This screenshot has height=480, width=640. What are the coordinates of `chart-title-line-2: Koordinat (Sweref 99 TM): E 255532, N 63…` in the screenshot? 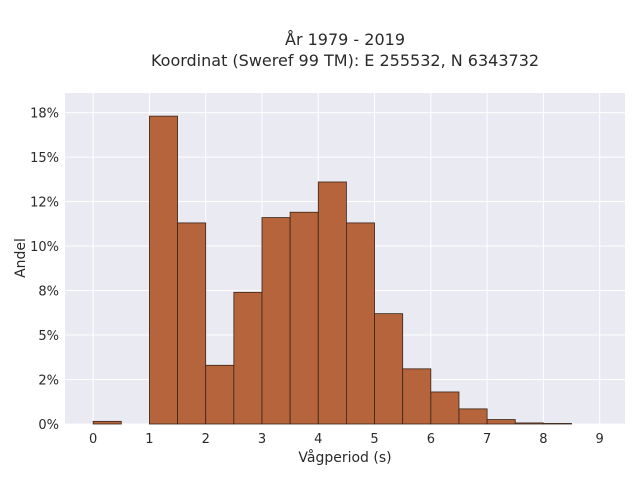 It's located at (345, 60).